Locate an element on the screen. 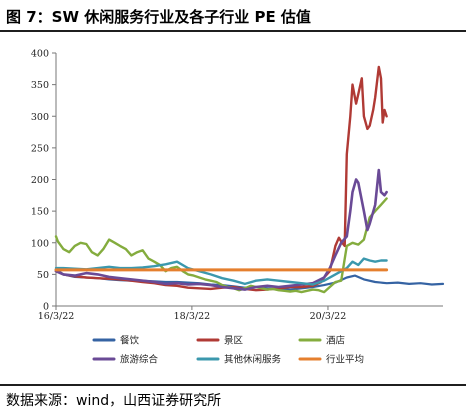 The image size is (466, 410). legend-label: 餐饮 is located at coordinates (130, 341).